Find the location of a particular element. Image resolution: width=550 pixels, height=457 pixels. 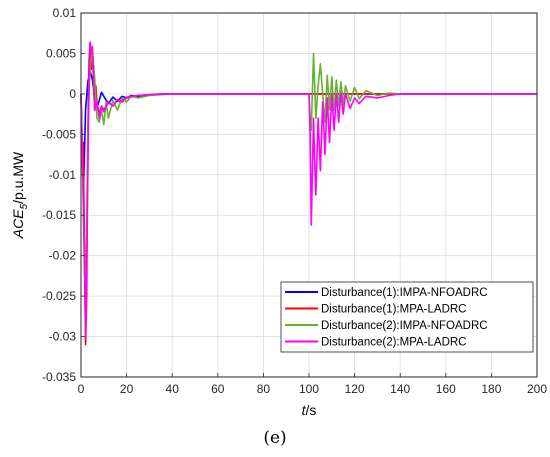

y-tick-label: -0.015 is located at coordinates (59, 215).